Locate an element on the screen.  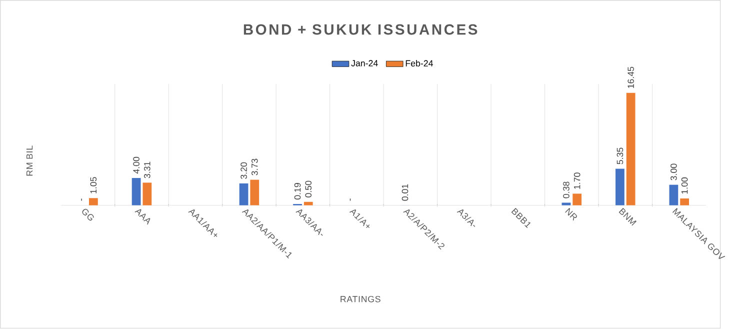
data-label: 3.00 is located at coordinates (673, 172).